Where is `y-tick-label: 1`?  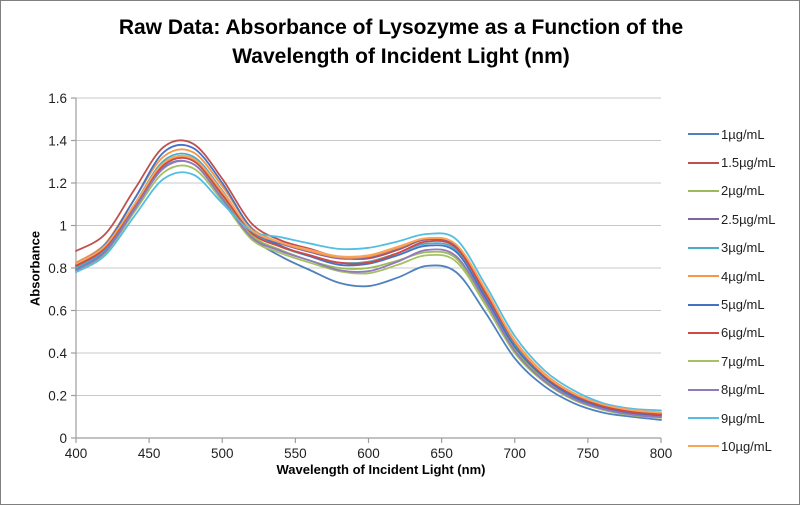
y-tick-label: 1 is located at coordinates (63, 226).